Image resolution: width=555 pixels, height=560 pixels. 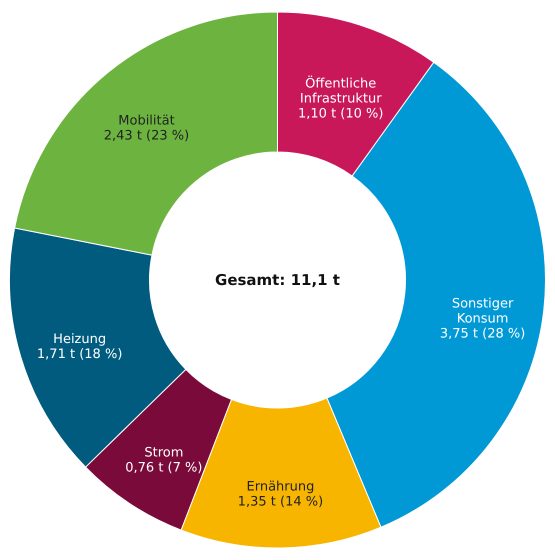 I want to click on data-label: 1,10 t (10 %), so click(x=341, y=114).